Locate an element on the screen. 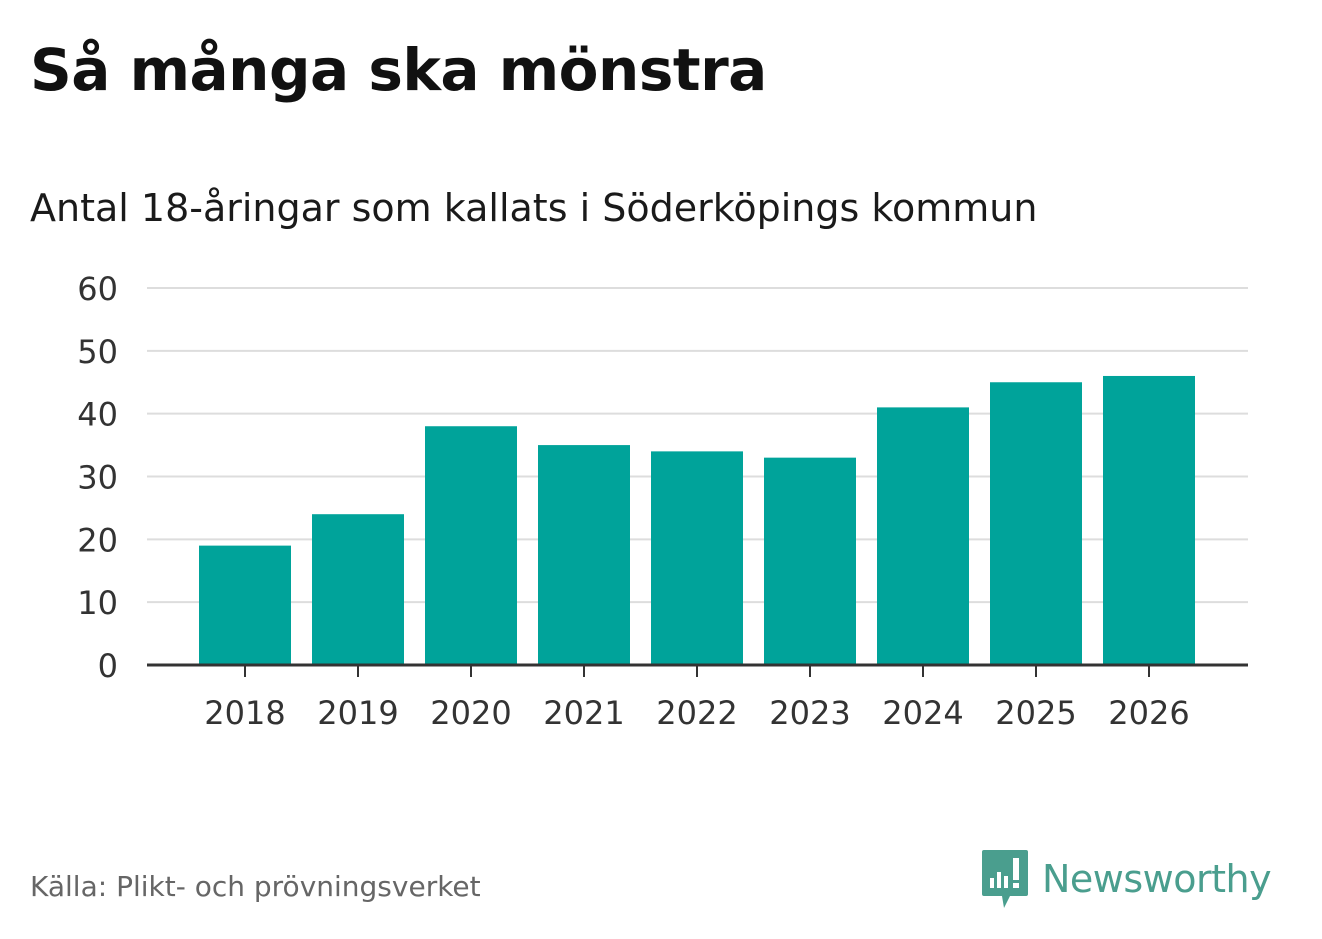 This screenshot has width=1322, height=939. source-note: Källa: Plikt- och prövningsverket is located at coordinates (255, 886).